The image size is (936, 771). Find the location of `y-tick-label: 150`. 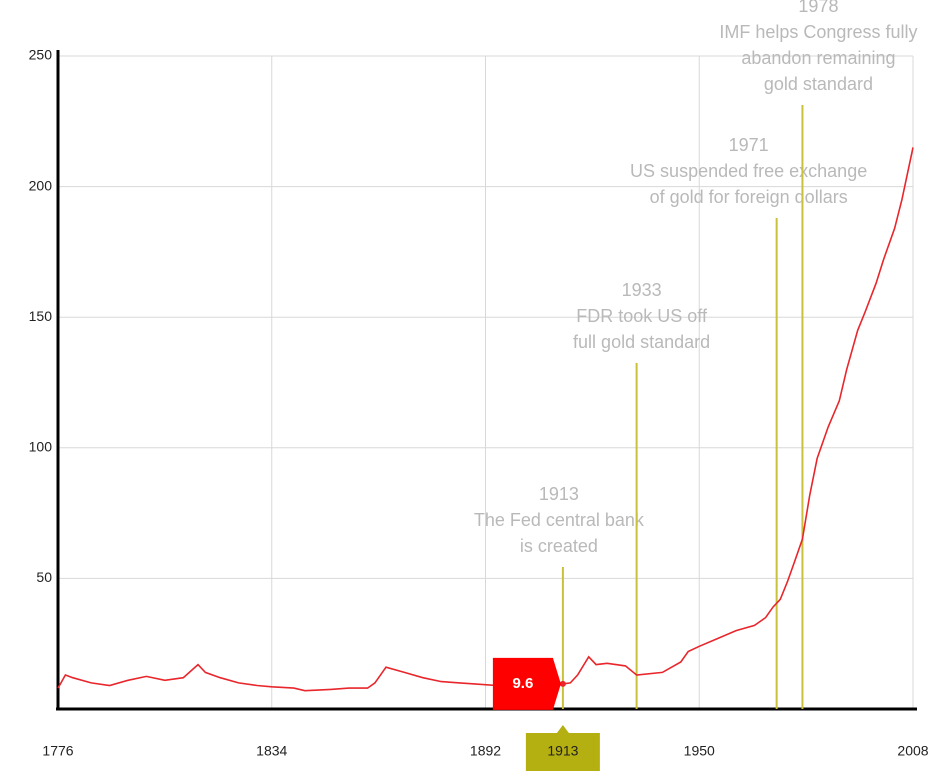

y-tick-label: 150 is located at coordinates (41, 316).